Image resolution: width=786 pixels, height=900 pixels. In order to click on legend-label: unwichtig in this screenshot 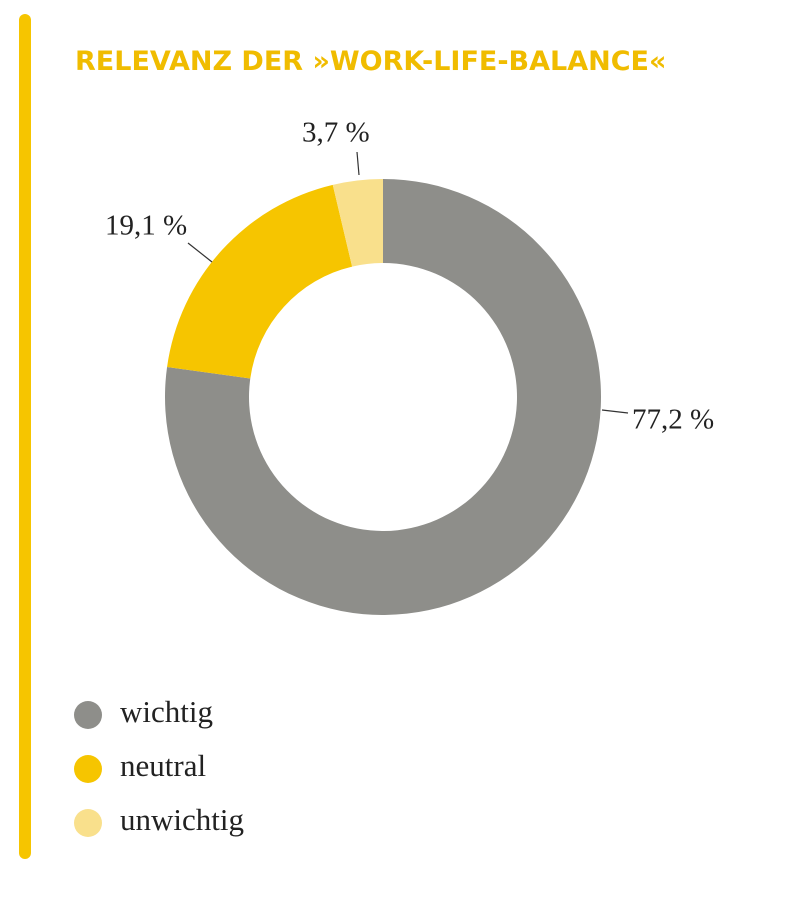, I will do `click(182, 819)`.